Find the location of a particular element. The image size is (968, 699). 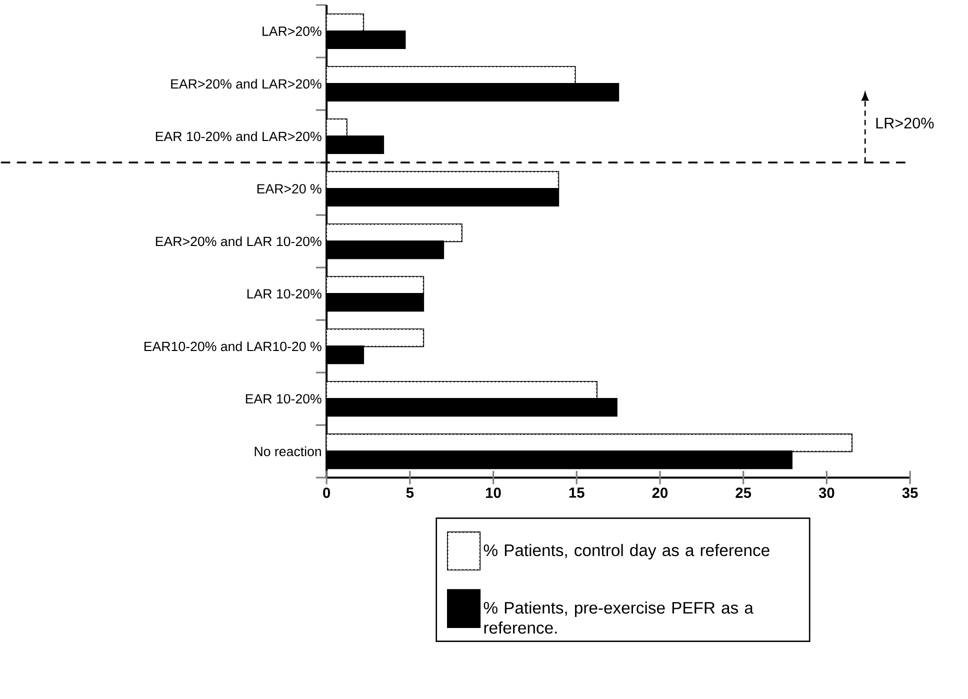

y-tick-label: No reaction is located at coordinates (287, 451).